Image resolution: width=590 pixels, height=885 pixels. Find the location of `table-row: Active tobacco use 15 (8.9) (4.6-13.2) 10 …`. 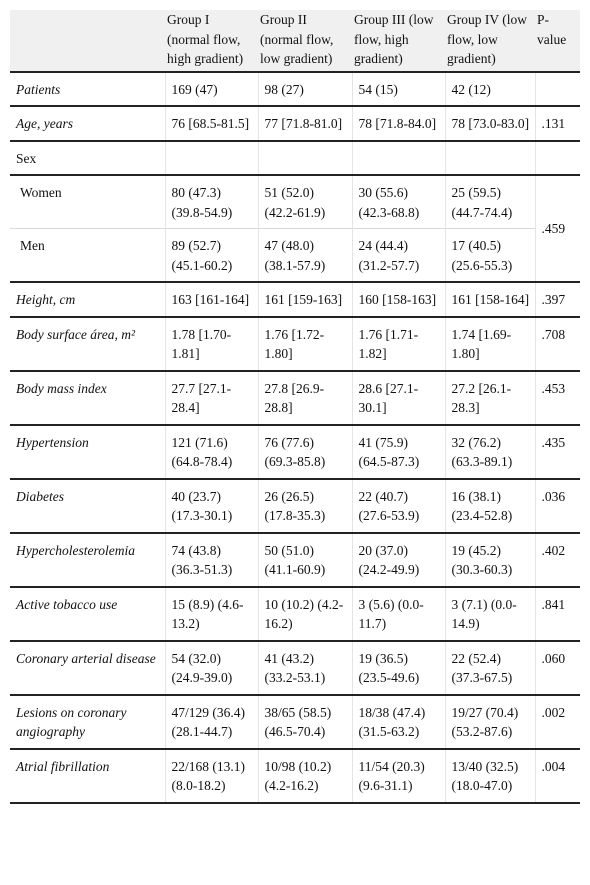

table-row: Active tobacco use 15 (8.9) (4.6-13.2) 10 … is located at coordinates (295, 613).